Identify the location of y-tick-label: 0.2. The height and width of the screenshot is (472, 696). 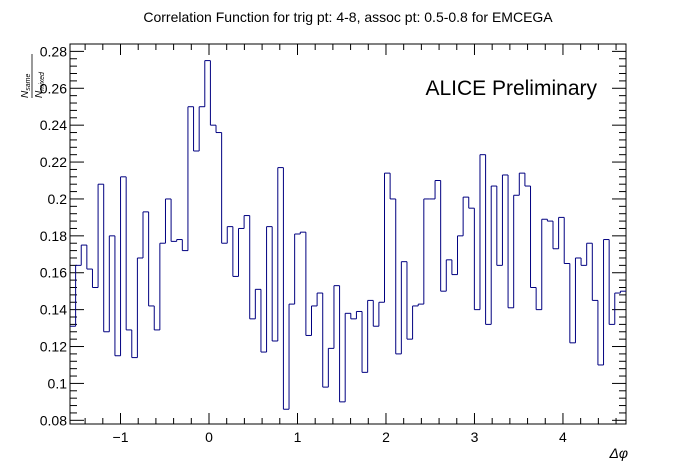
(58, 199).